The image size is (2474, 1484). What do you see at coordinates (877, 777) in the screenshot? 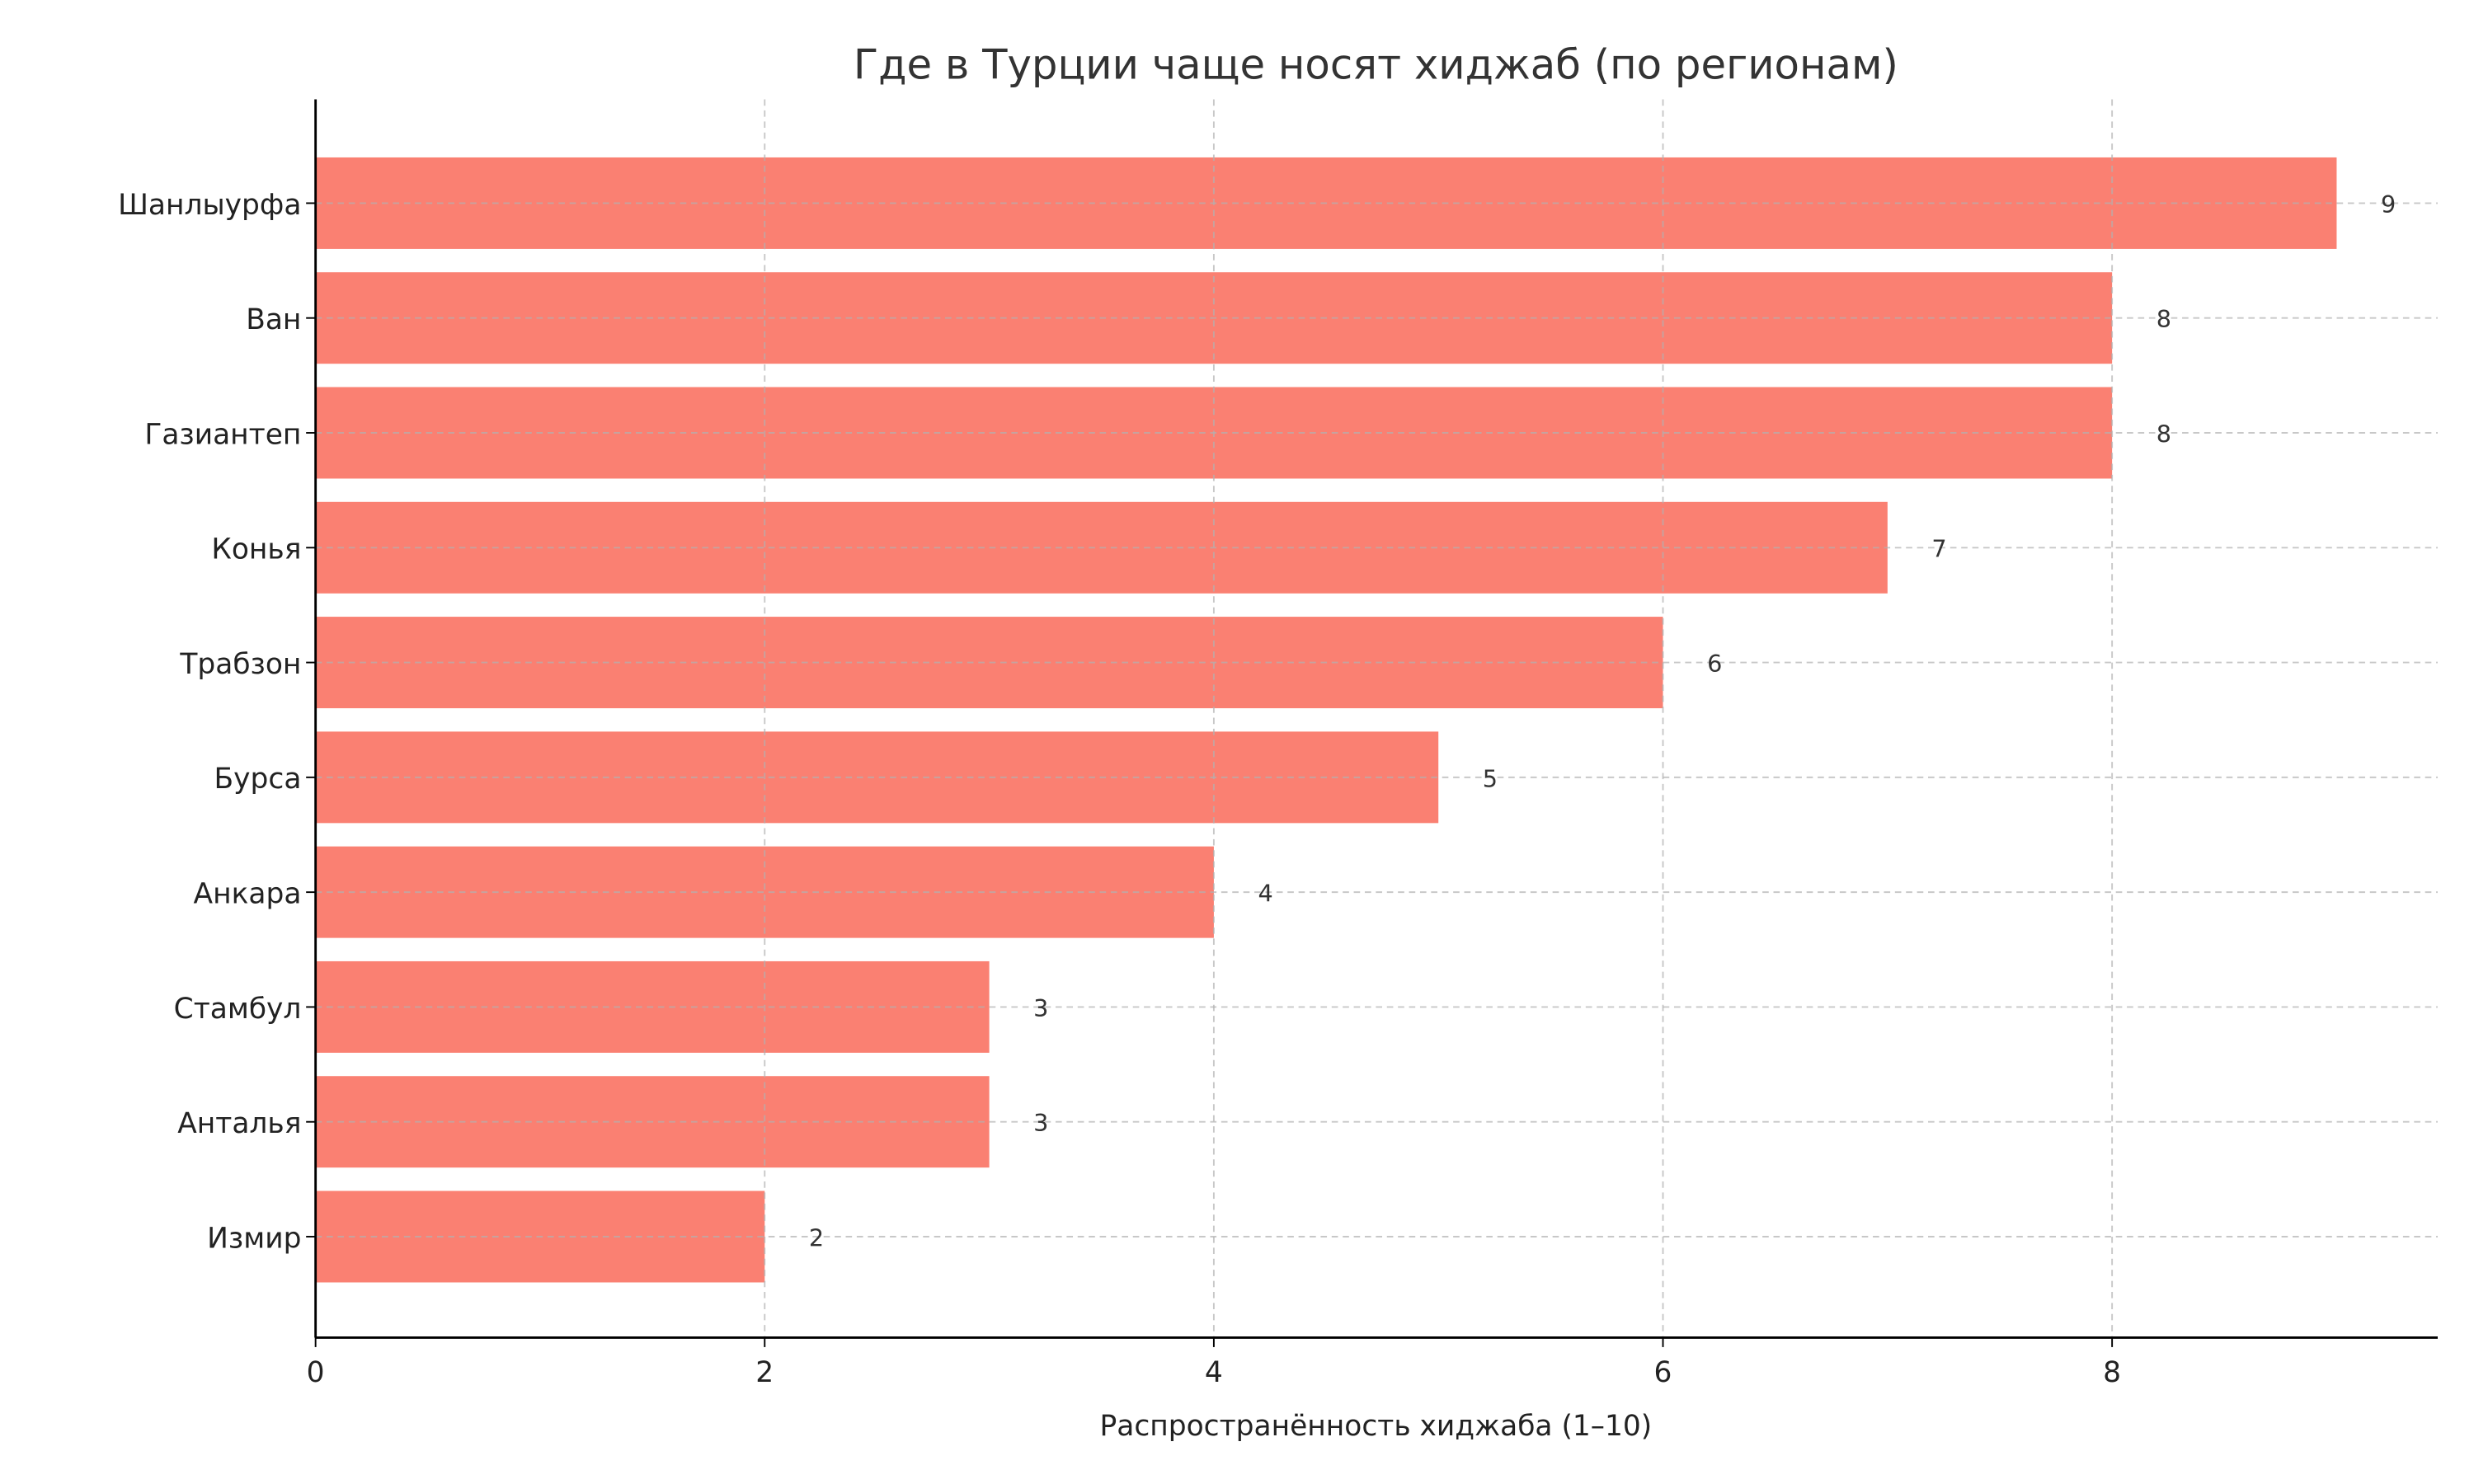
I see `bar` at bounding box center [877, 777].